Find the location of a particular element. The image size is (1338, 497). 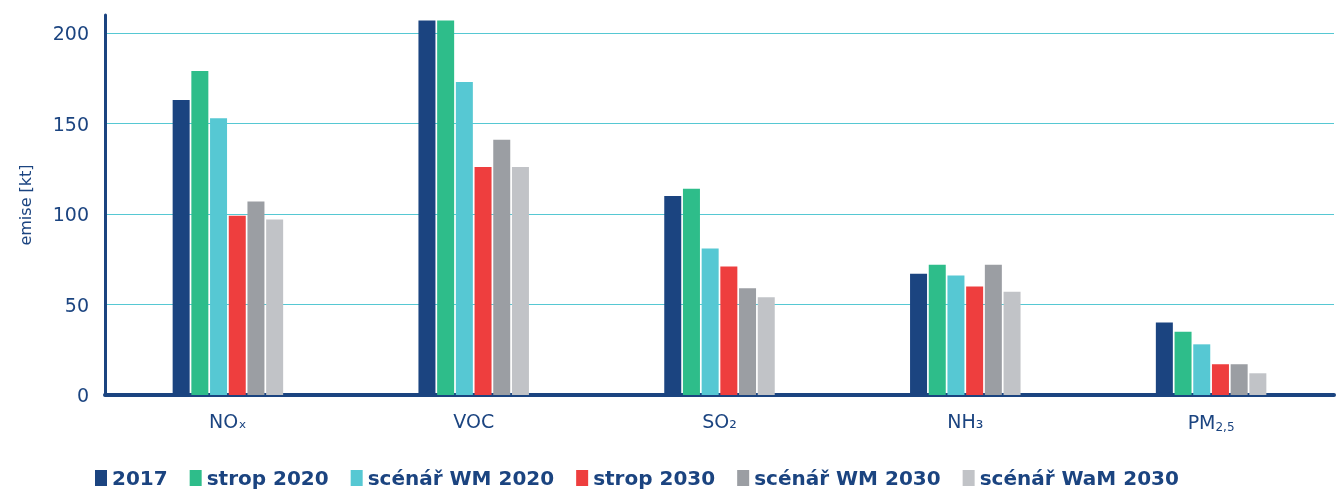

y-tick-label: 50 is located at coordinates (76, 304).